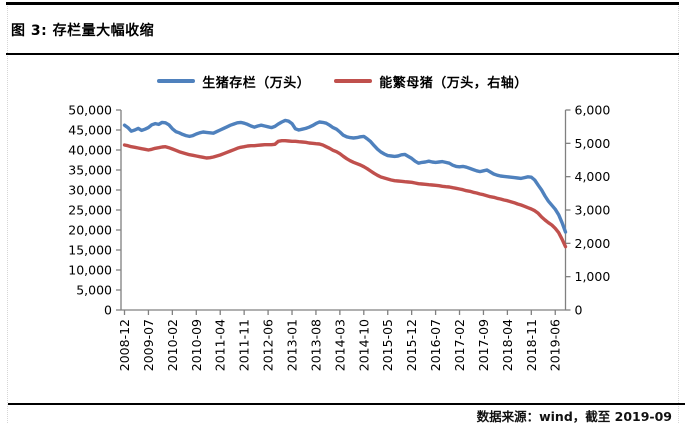  What do you see at coordinates (90, 250) in the screenshot?
I see `y-left-tick-label: 15,000` at bounding box center [90, 250].